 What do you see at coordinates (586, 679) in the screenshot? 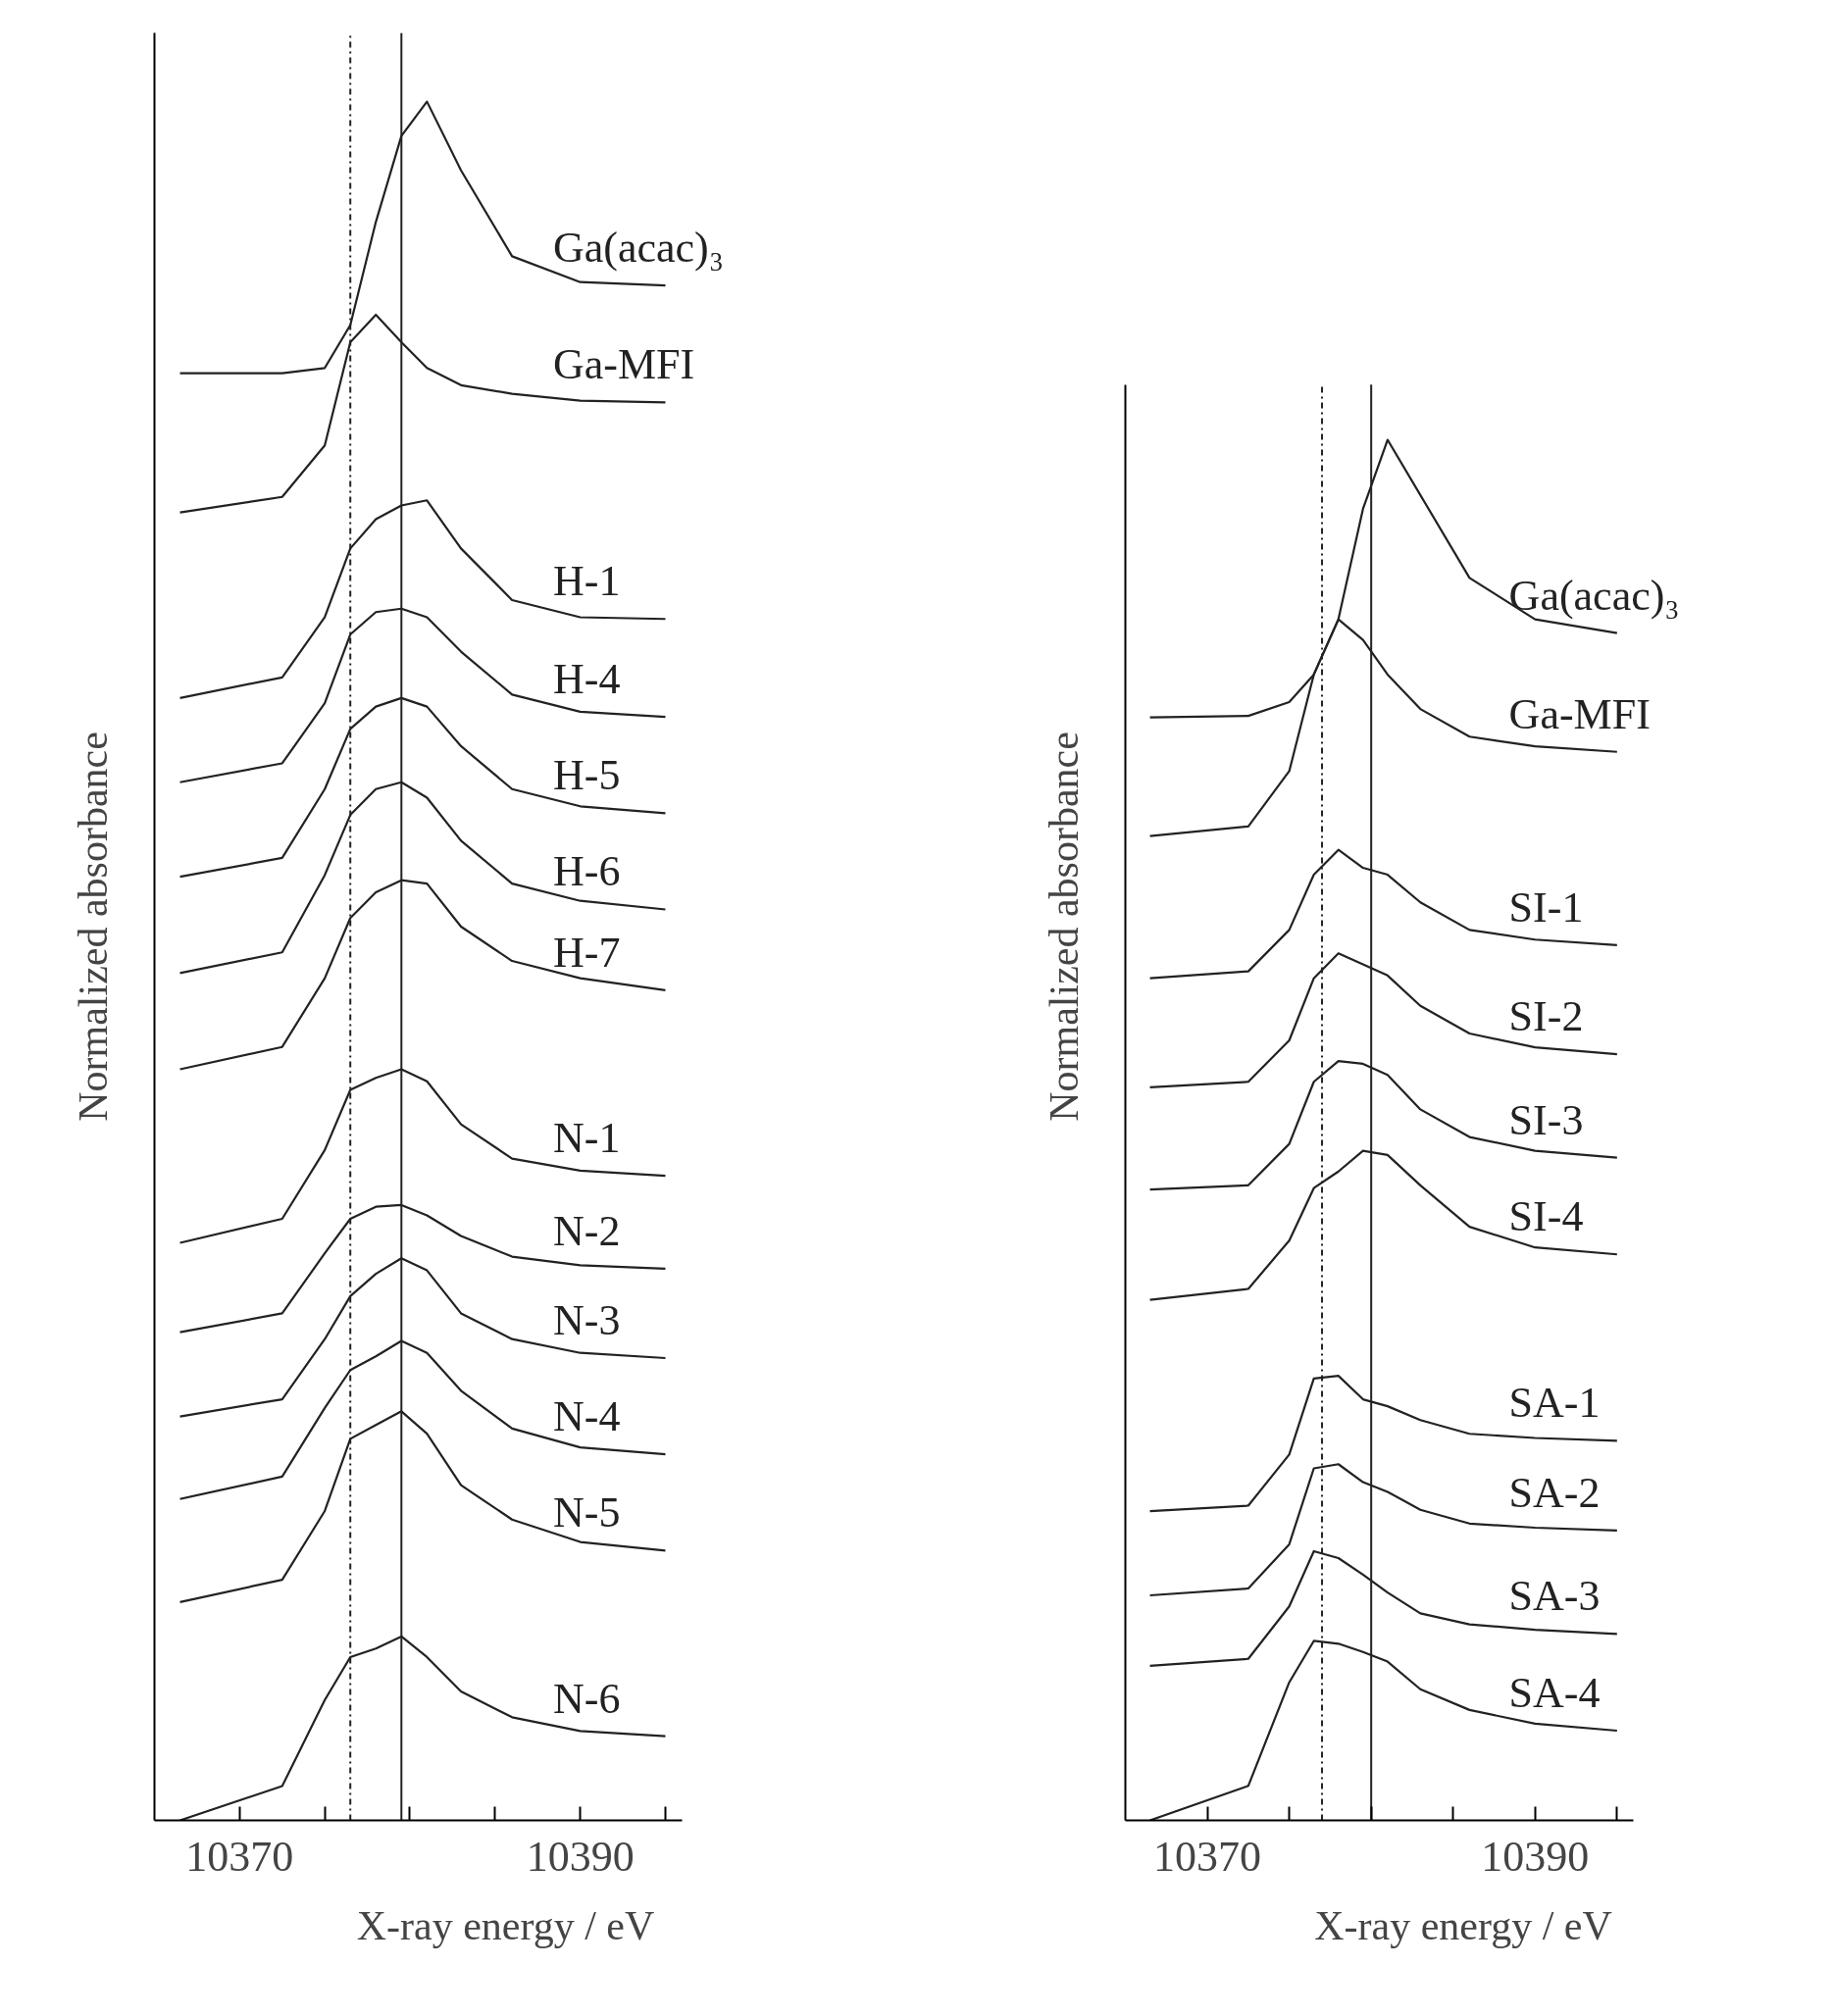
I see `series-label: H-4` at bounding box center [586, 679].